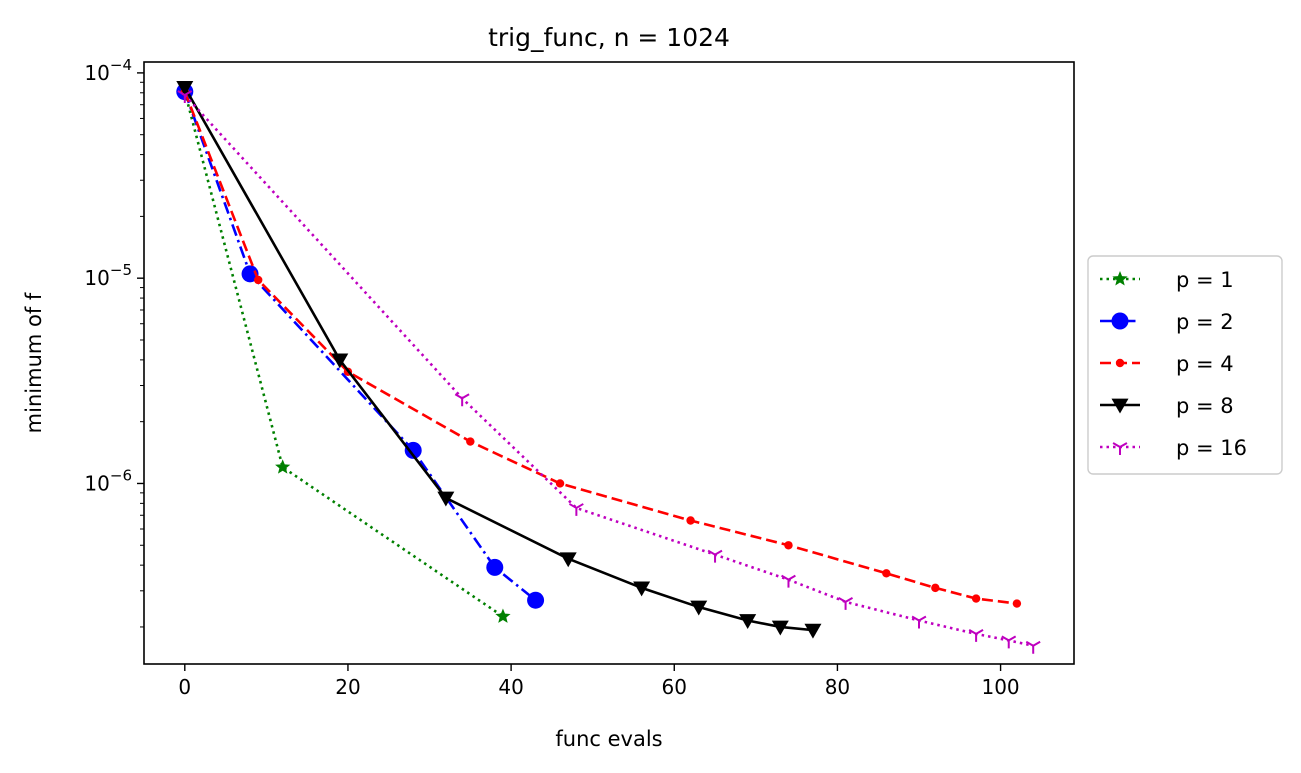  Describe the element at coordinates (1211, 448) in the screenshot. I see `legend-label-p-16: p = 16` at that location.